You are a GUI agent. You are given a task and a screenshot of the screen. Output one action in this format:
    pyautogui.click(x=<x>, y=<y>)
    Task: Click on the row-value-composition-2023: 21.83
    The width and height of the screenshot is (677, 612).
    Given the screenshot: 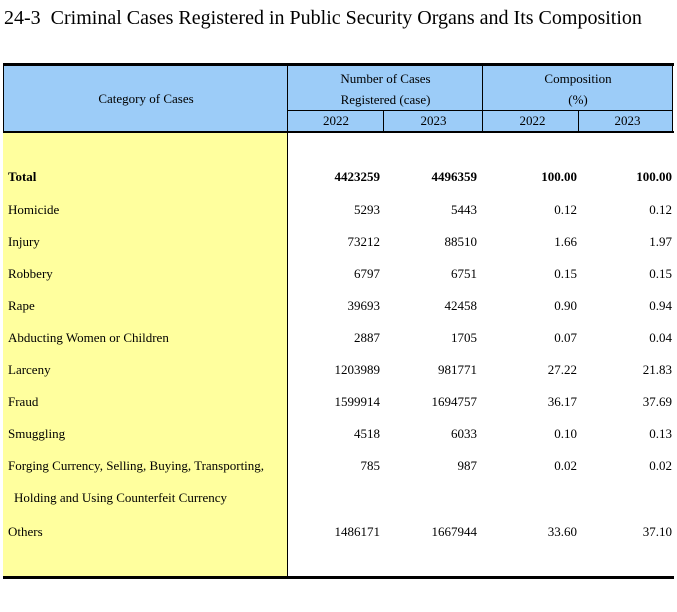 What is the action you would take?
    pyautogui.click(x=657, y=369)
    